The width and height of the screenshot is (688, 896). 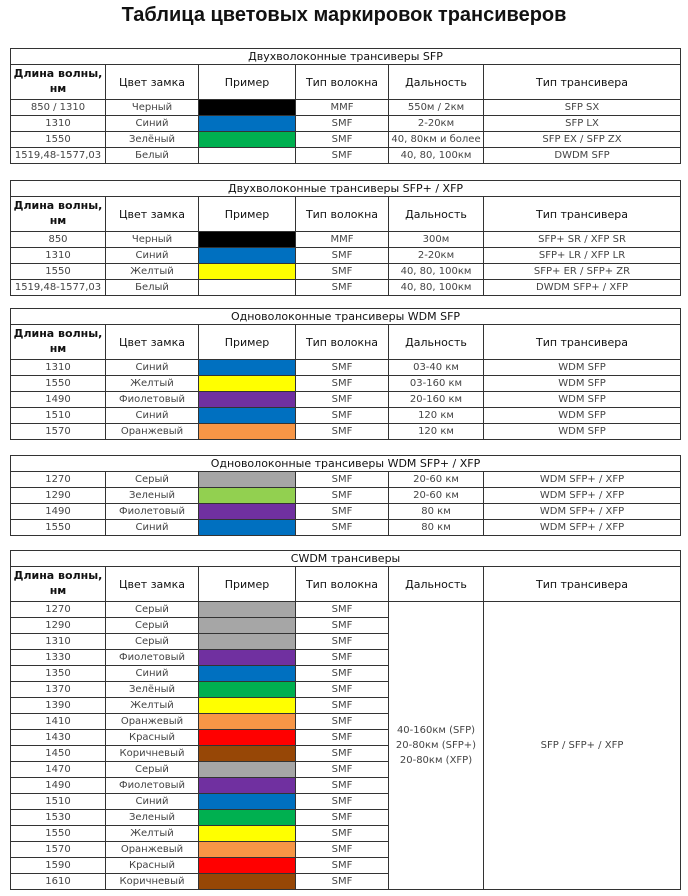 What do you see at coordinates (152, 737) in the screenshot?
I see `lock-color-cell: Красный` at bounding box center [152, 737].